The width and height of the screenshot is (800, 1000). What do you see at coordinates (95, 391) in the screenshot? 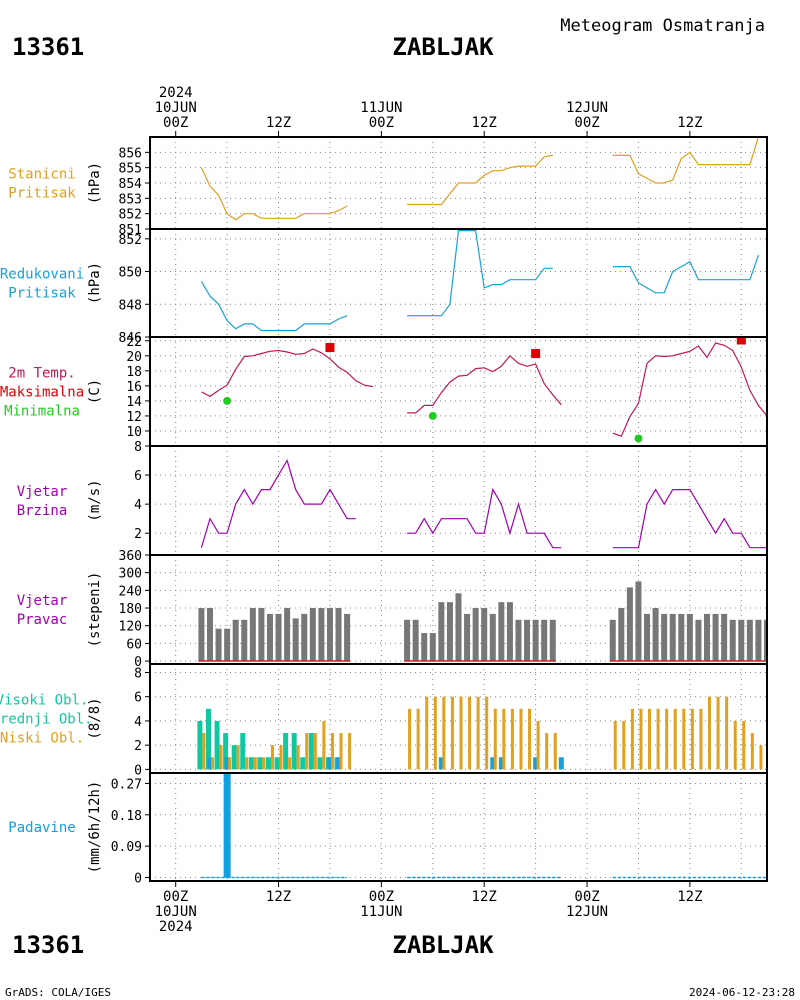
I see `y-axis-label: (C)` at bounding box center [95, 391].